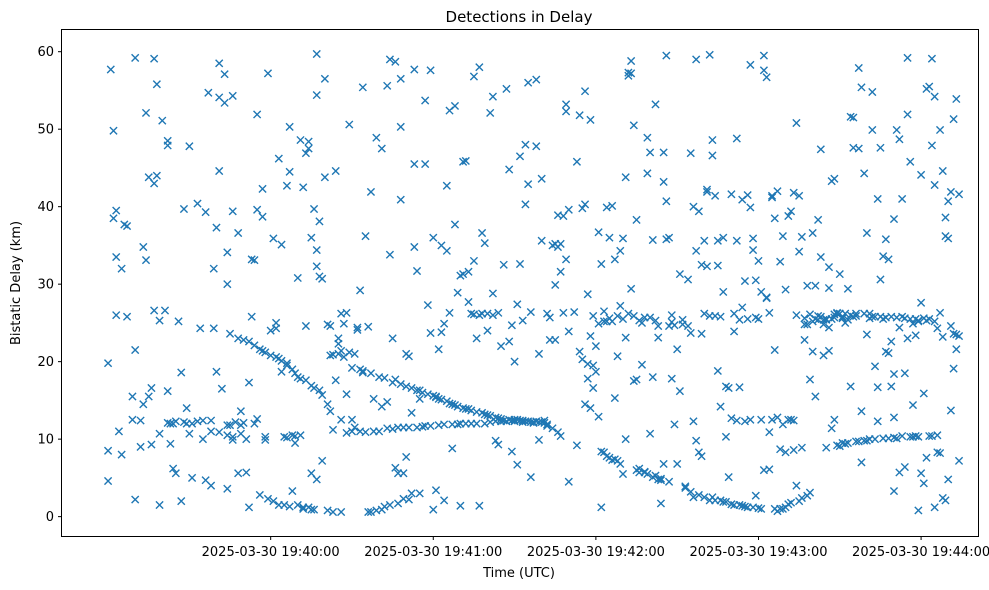  Describe the element at coordinates (518, 573) in the screenshot. I see `x-axis-label: Time (UTC)` at that location.